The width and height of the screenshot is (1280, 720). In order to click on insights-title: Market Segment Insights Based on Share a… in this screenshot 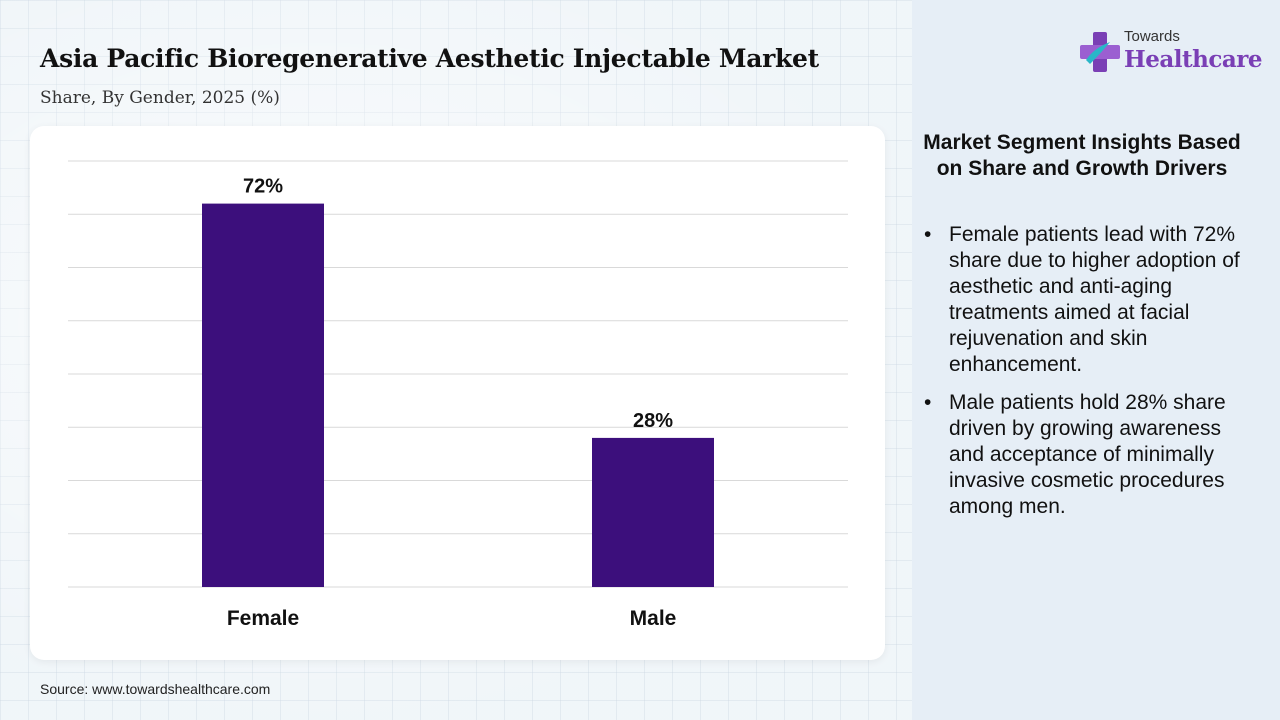, I will do `click(1082, 155)`.